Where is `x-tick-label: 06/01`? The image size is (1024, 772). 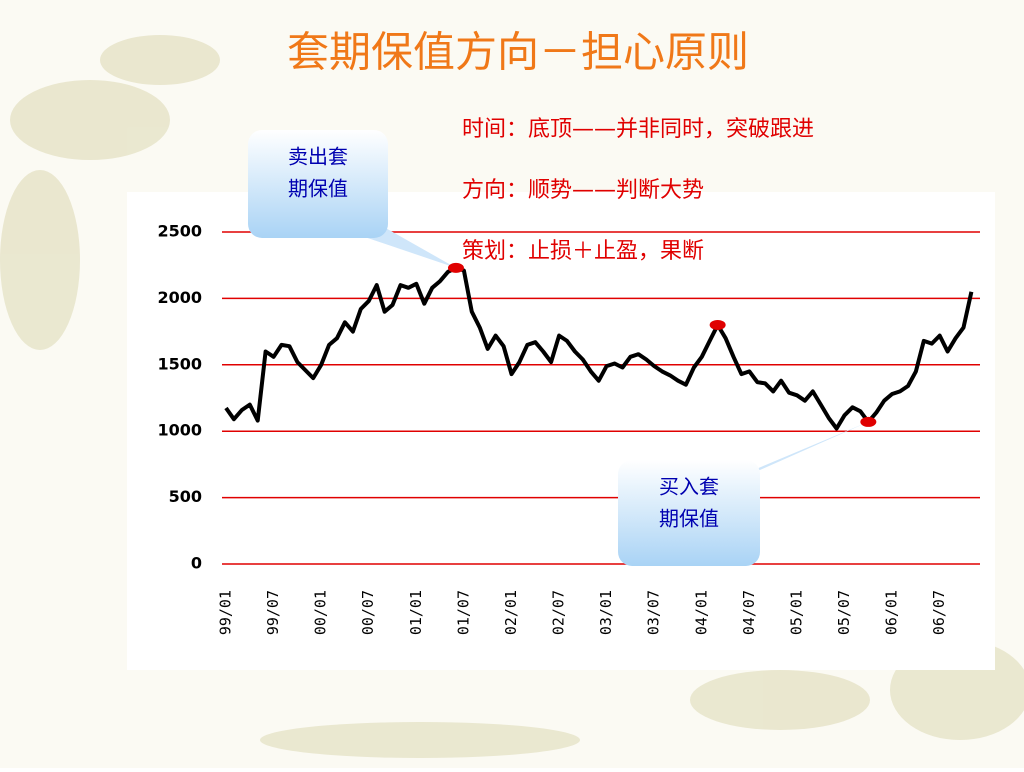 x-tick-label: 06/01 is located at coordinates (892, 612).